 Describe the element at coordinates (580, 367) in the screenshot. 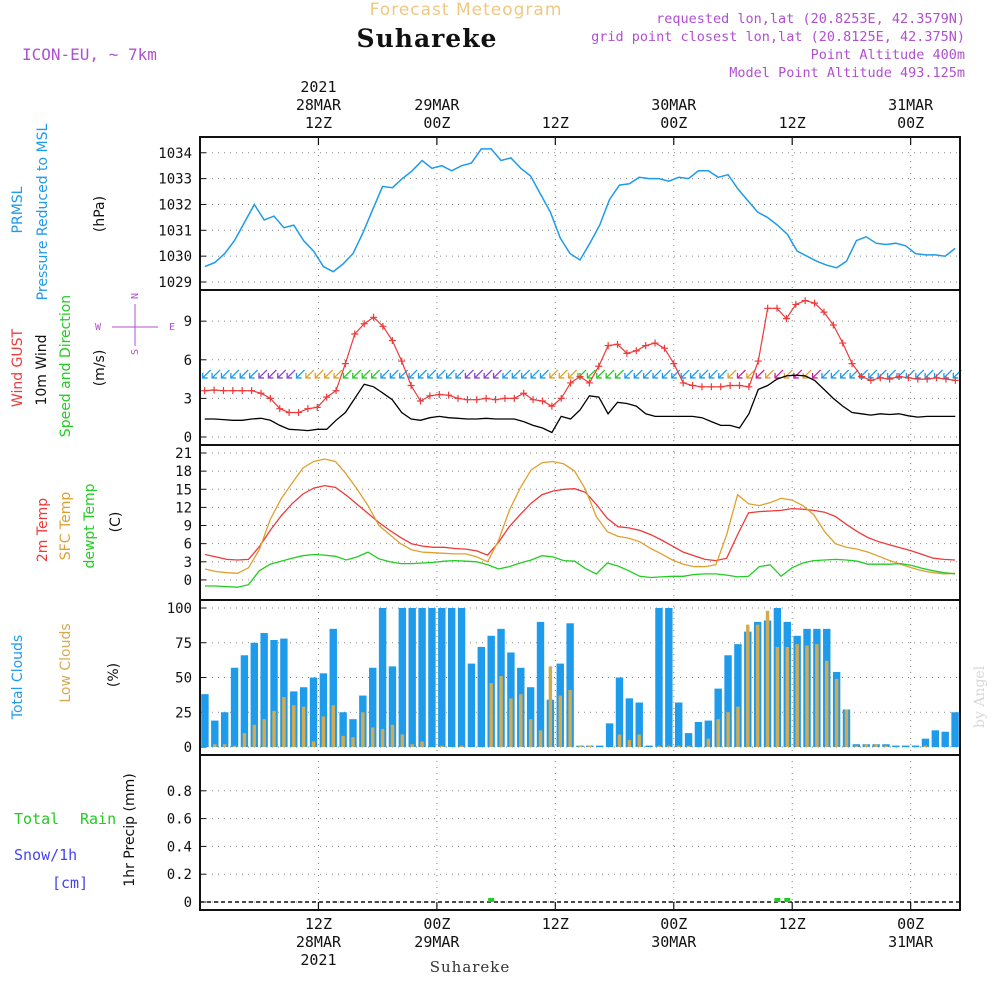

I see `panel-frame-wind` at that location.